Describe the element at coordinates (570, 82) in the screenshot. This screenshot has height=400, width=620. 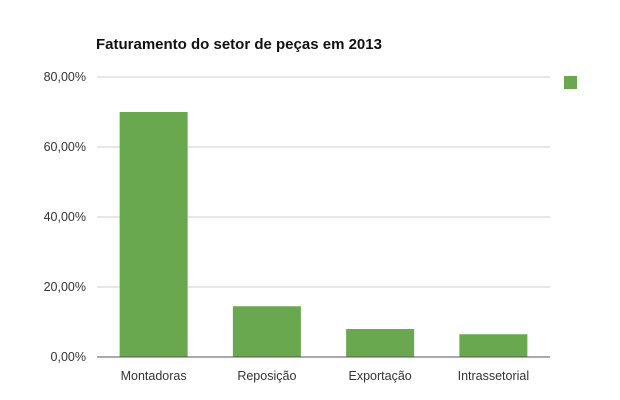
I see `legend-swatch` at that location.